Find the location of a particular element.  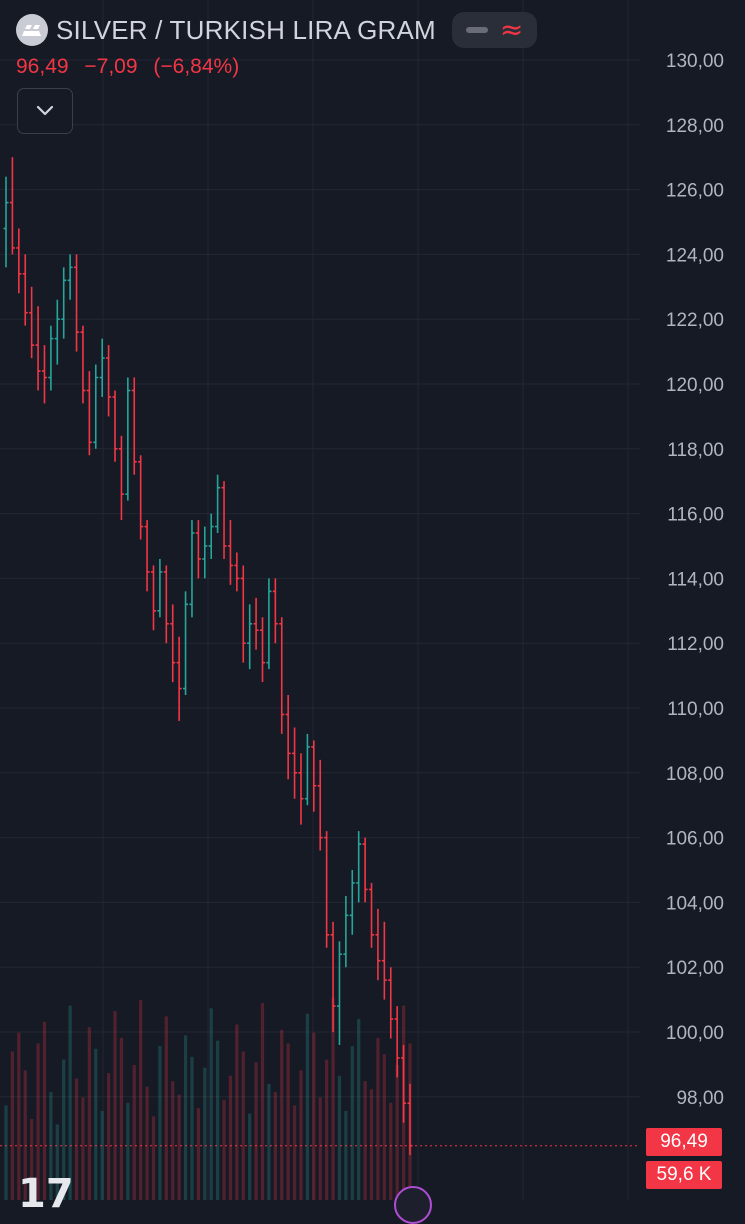

collapse-button is located at coordinates (45, 111).